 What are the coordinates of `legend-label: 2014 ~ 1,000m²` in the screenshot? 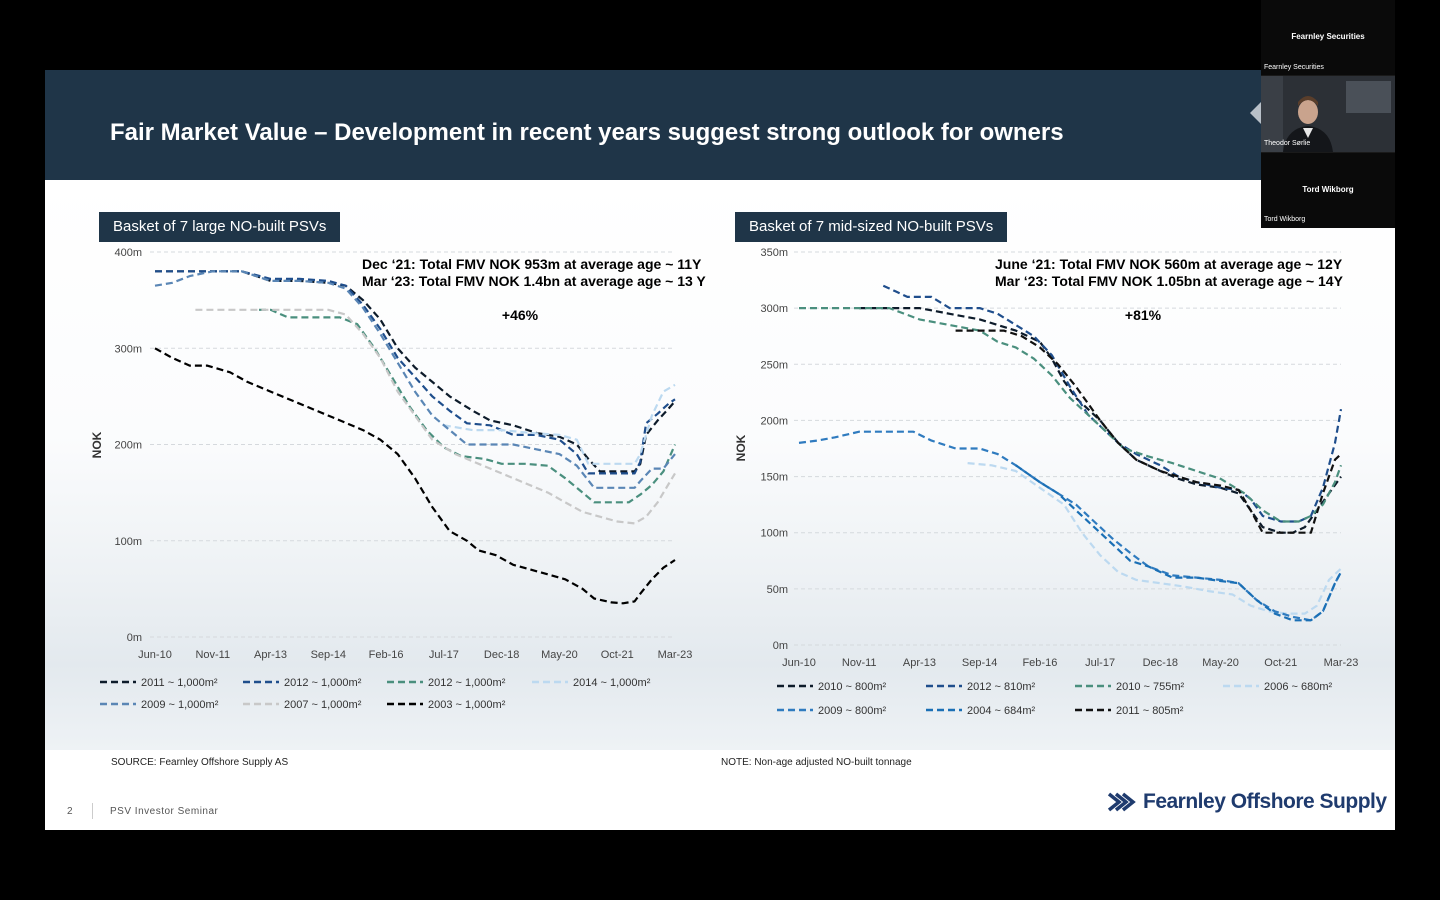 It's located at (612, 683).